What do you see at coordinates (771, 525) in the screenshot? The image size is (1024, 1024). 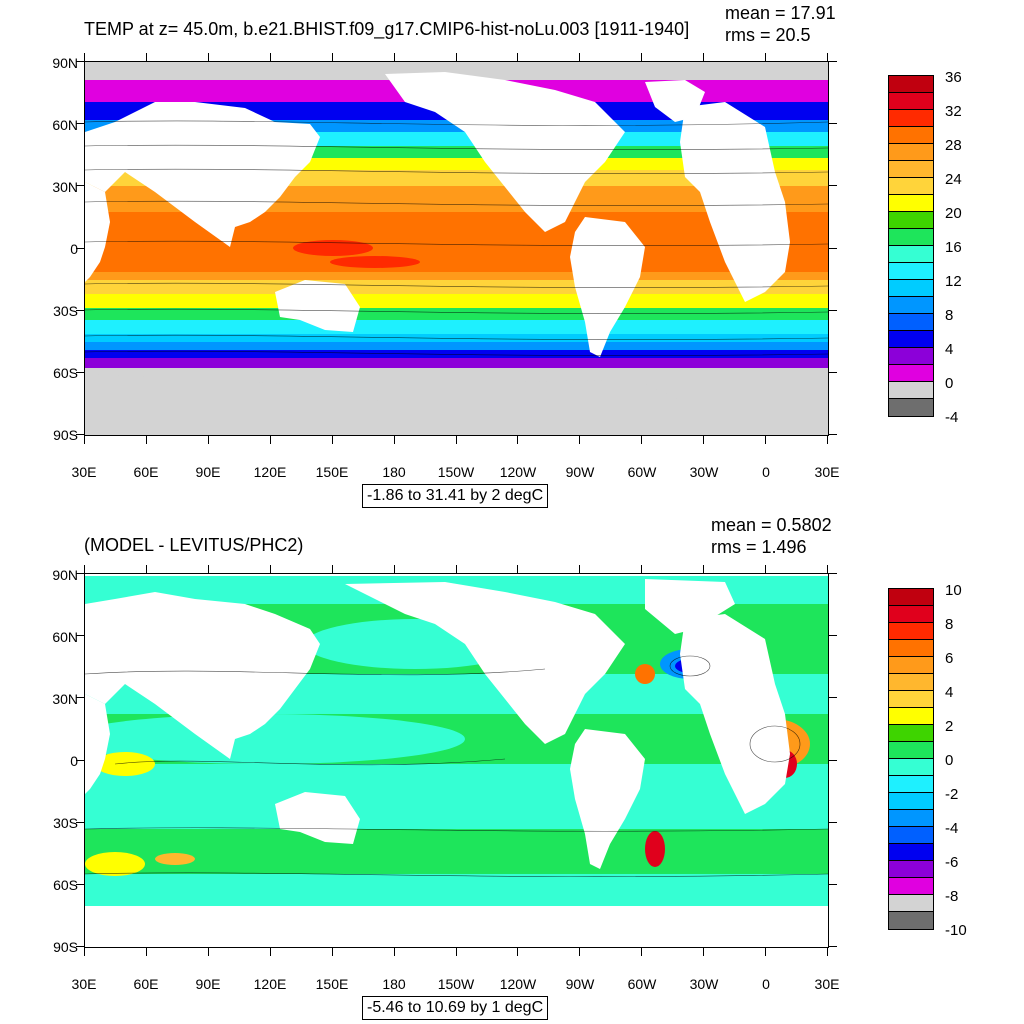 I see `bottom-mean: mean = 0.5802` at bounding box center [771, 525].